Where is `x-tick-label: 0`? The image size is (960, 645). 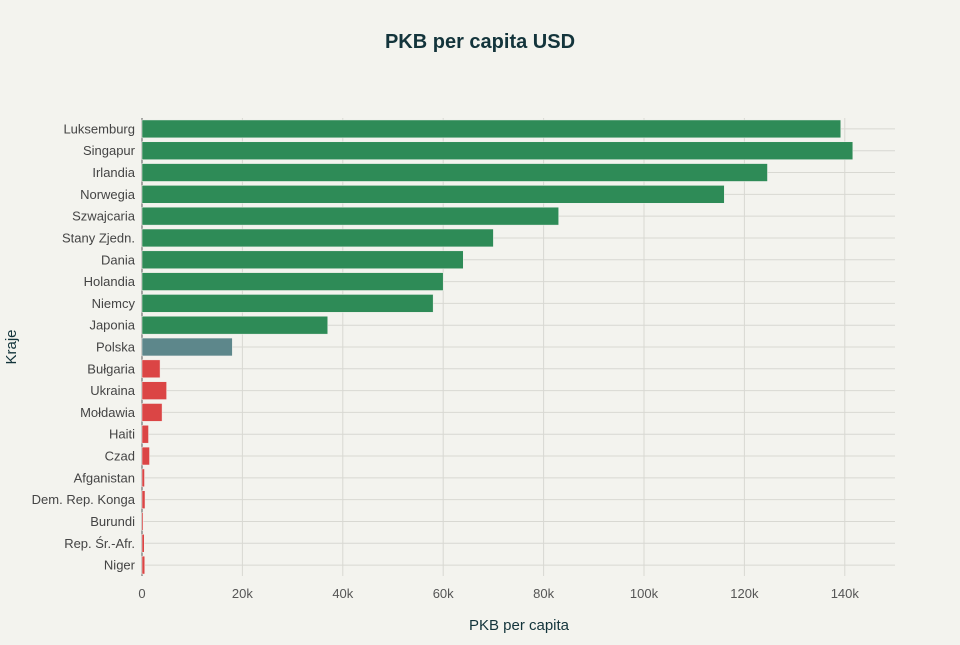
x-tick-label: 0 is located at coordinates (141, 593).